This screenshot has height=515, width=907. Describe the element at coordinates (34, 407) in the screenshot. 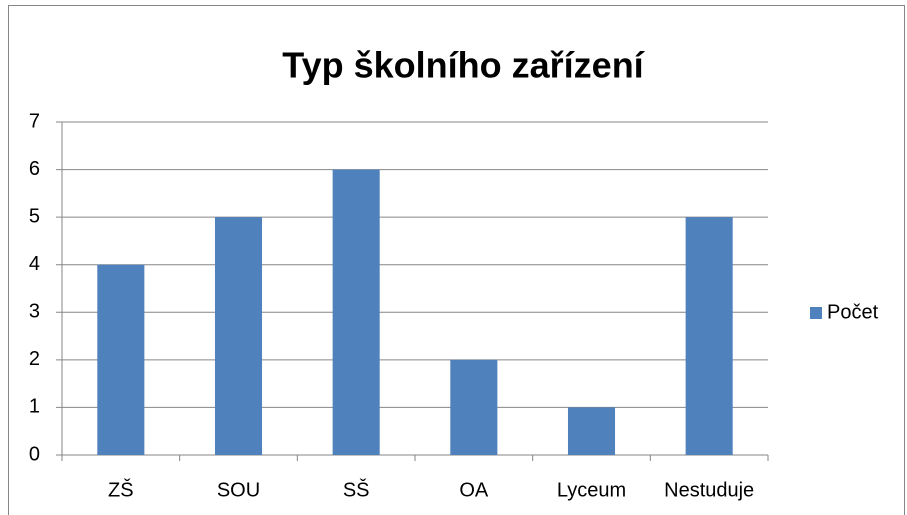

I see `y-tick-label: 1` at that location.